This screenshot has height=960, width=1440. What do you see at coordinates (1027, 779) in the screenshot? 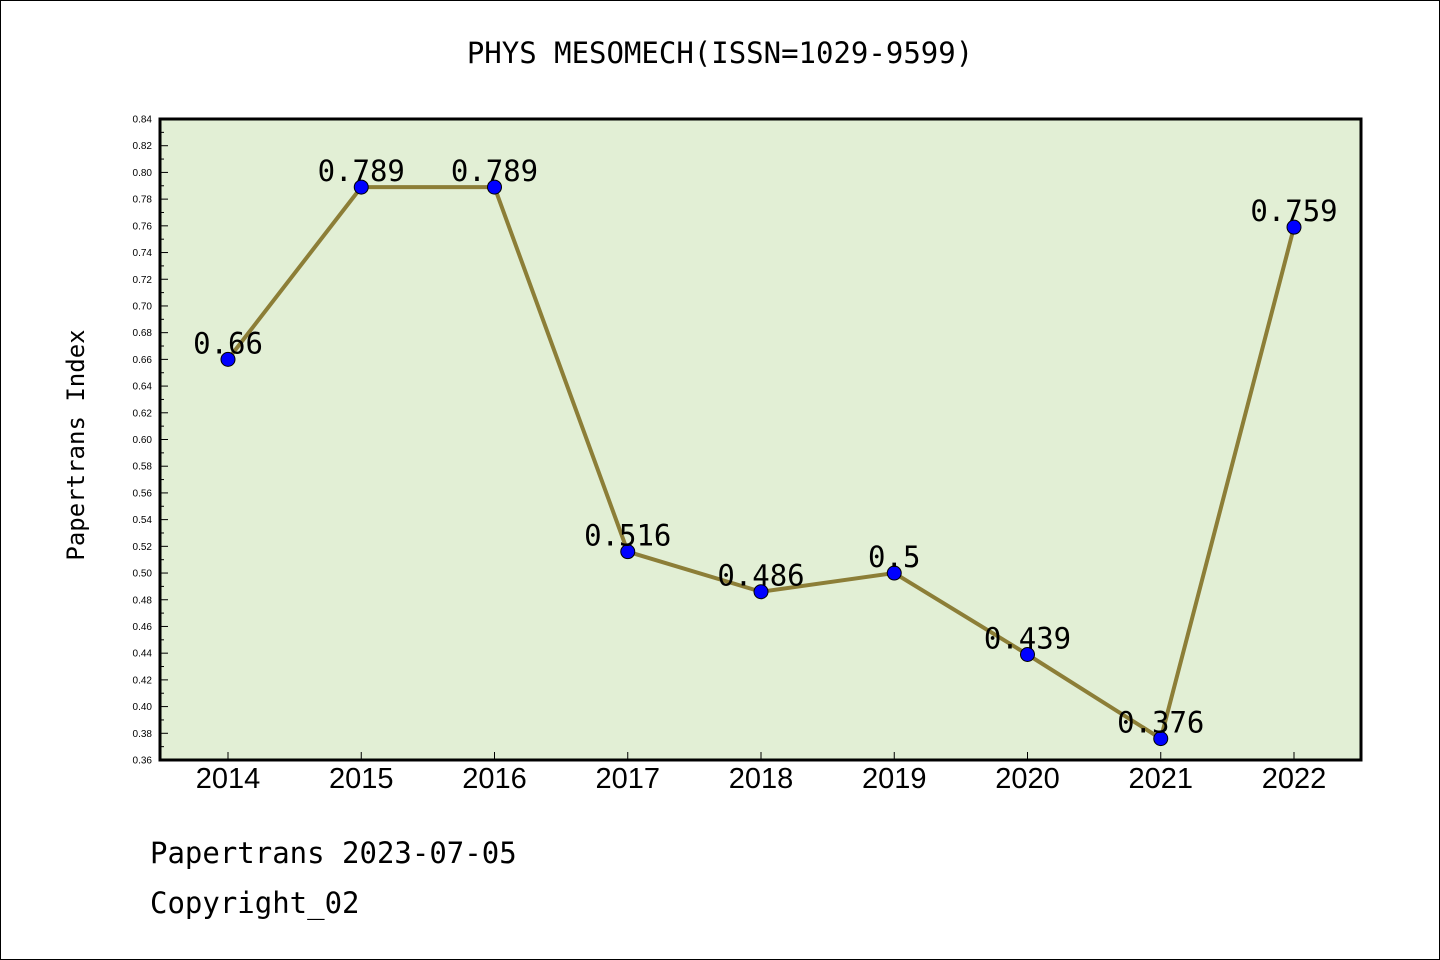
I see `x-tick-label: 2020` at bounding box center [1027, 779].